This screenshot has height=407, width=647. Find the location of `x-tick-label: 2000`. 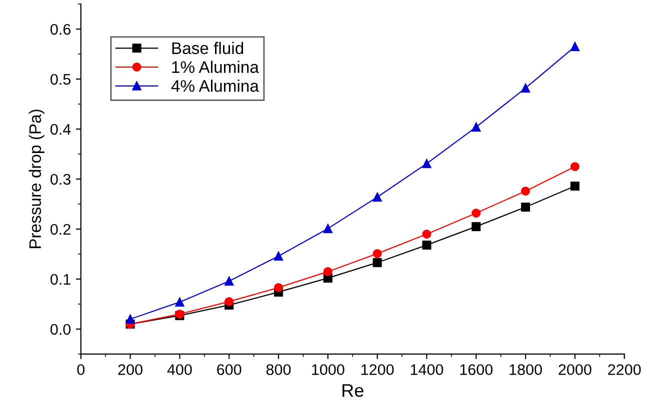

x-tick-label: 2000 is located at coordinates (575, 370).